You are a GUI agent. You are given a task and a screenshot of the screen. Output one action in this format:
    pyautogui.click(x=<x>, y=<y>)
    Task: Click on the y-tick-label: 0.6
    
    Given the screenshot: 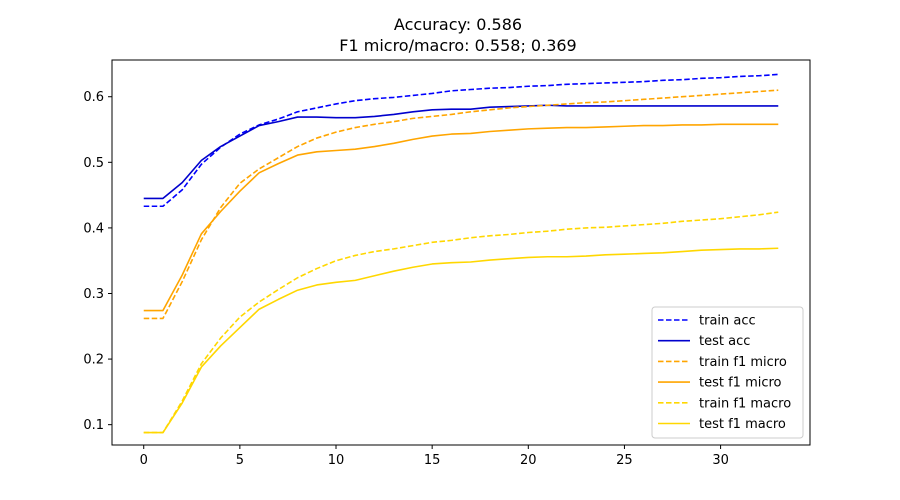 What is the action you would take?
    pyautogui.click(x=93, y=97)
    